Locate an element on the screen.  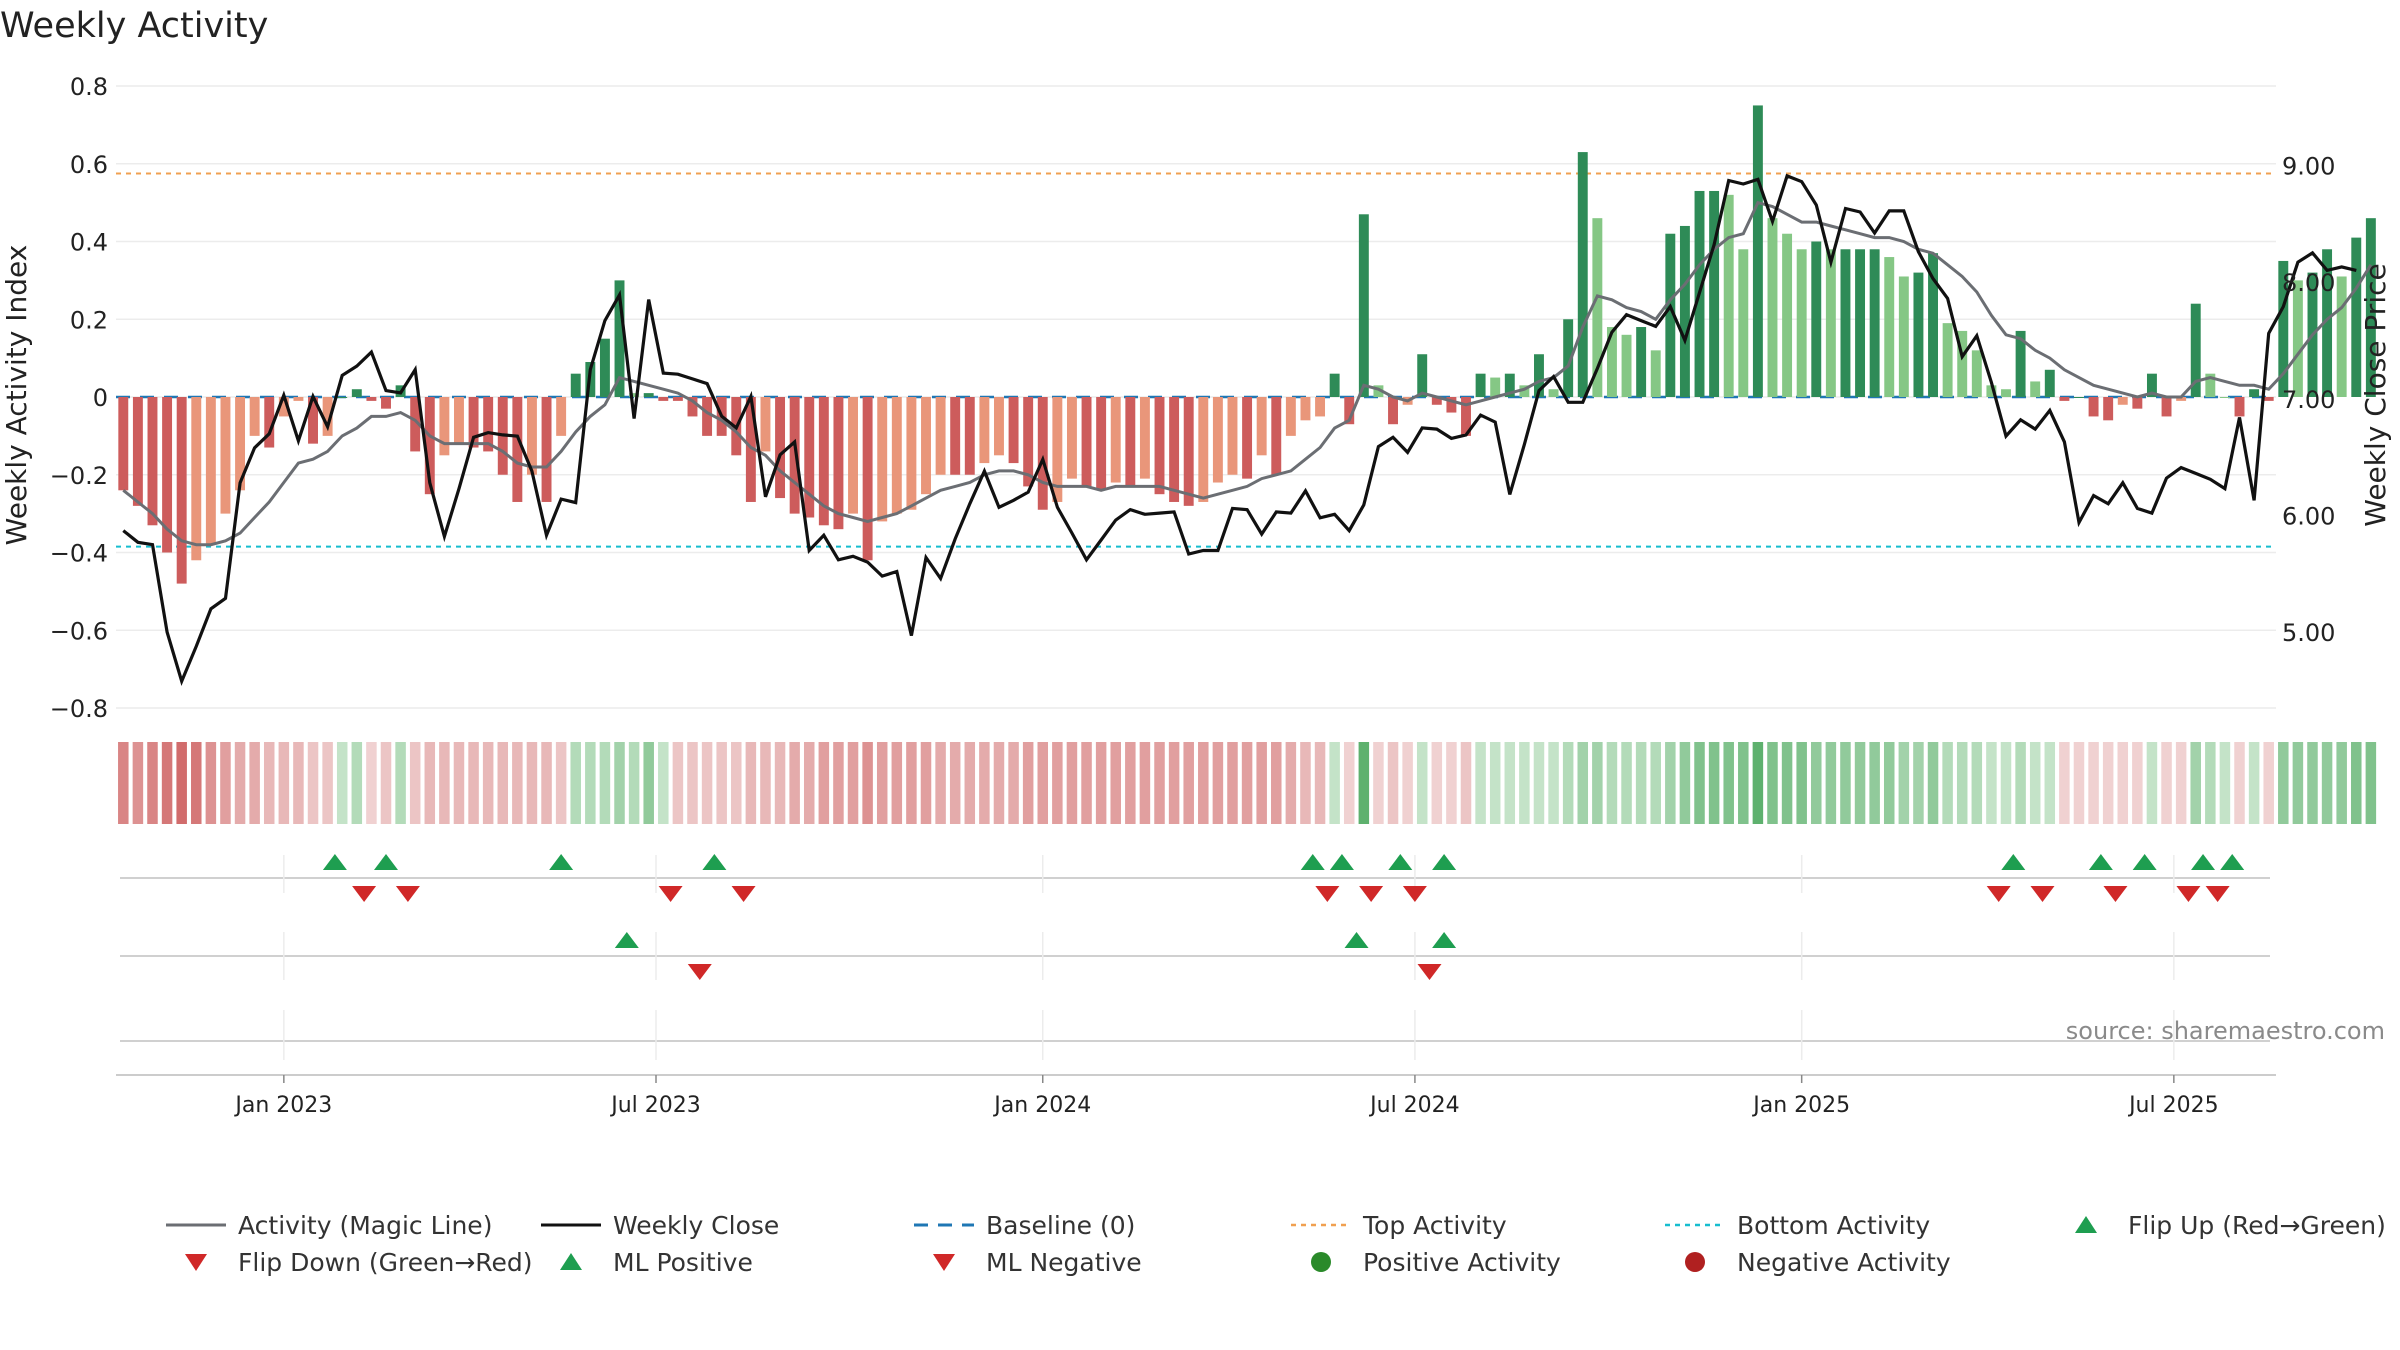
y-tick-label: 0 is located at coordinates (100, 398).